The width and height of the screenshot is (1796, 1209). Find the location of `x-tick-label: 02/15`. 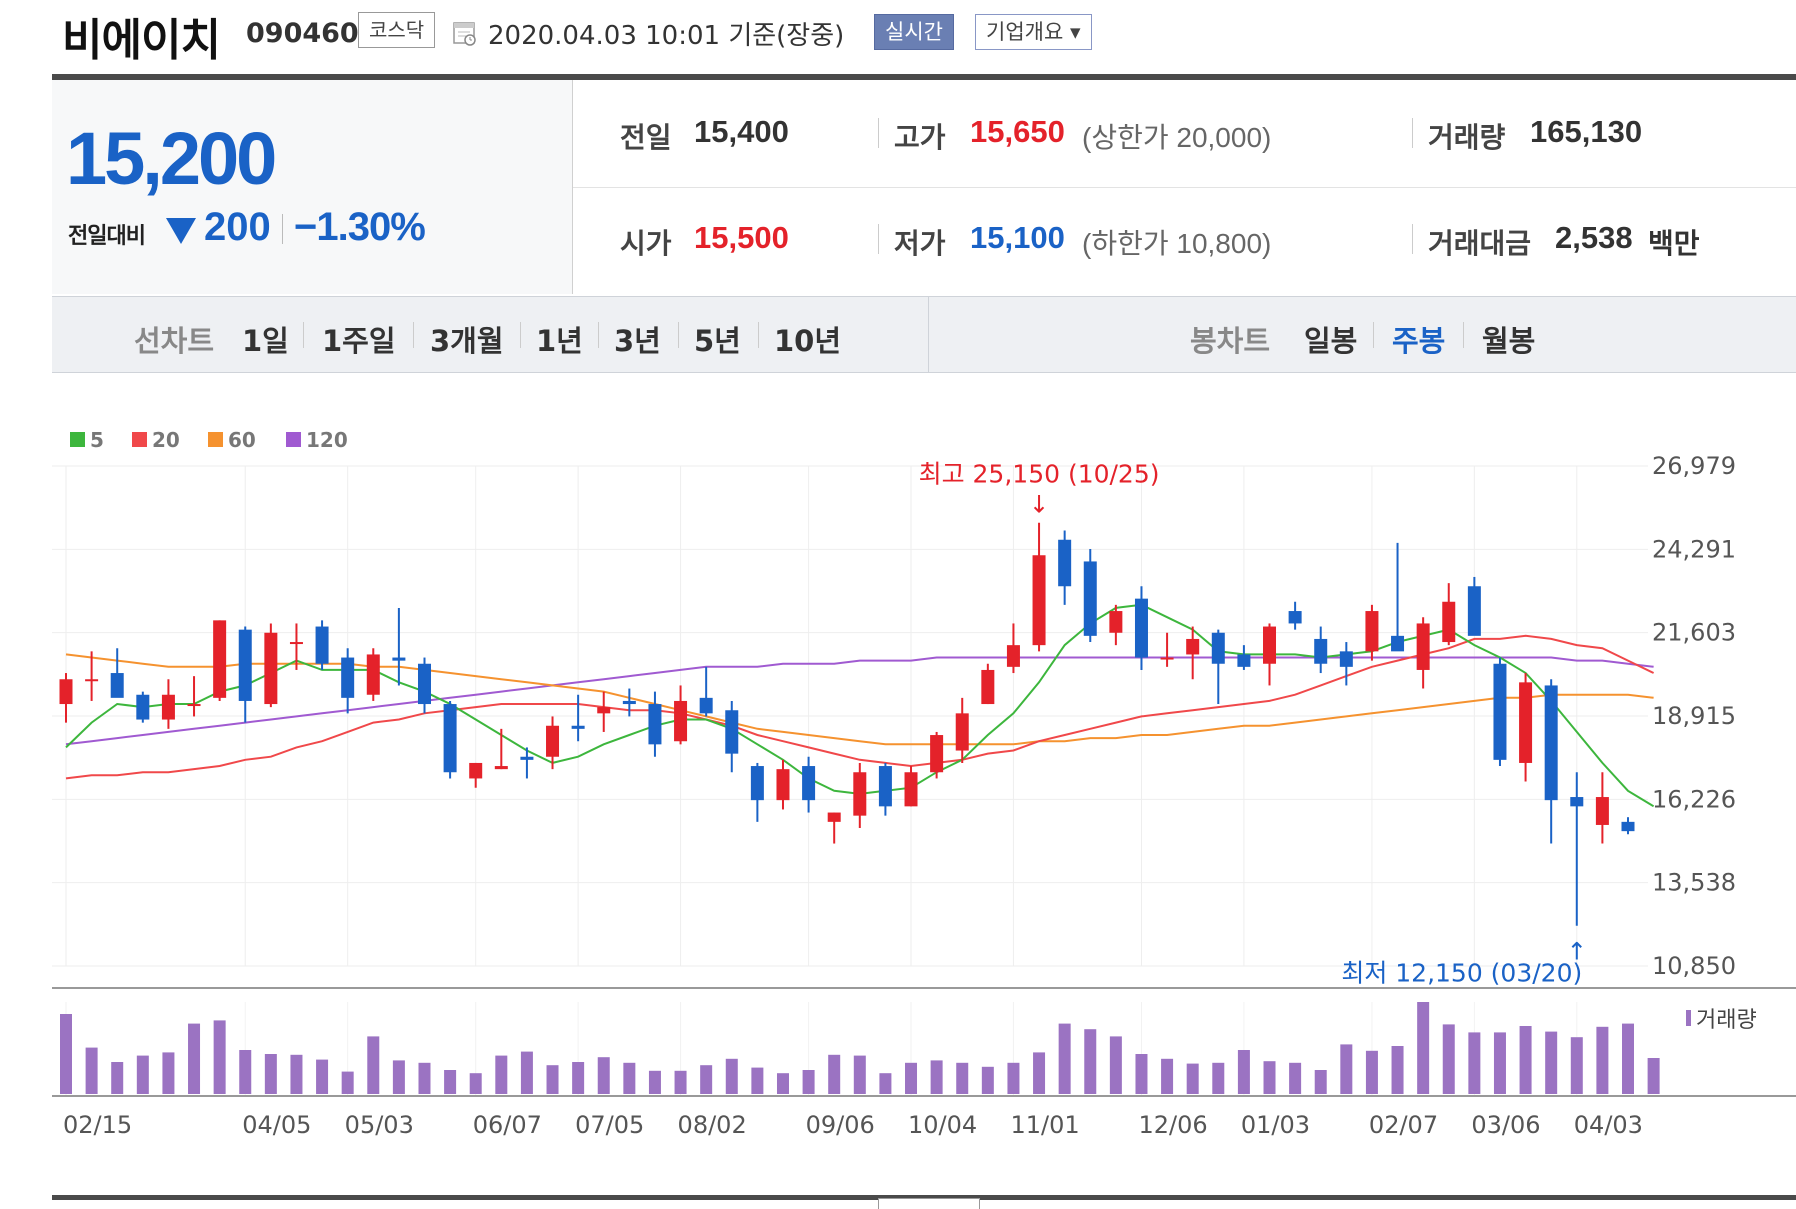

x-tick-label: 02/15 is located at coordinates (97, 1125).